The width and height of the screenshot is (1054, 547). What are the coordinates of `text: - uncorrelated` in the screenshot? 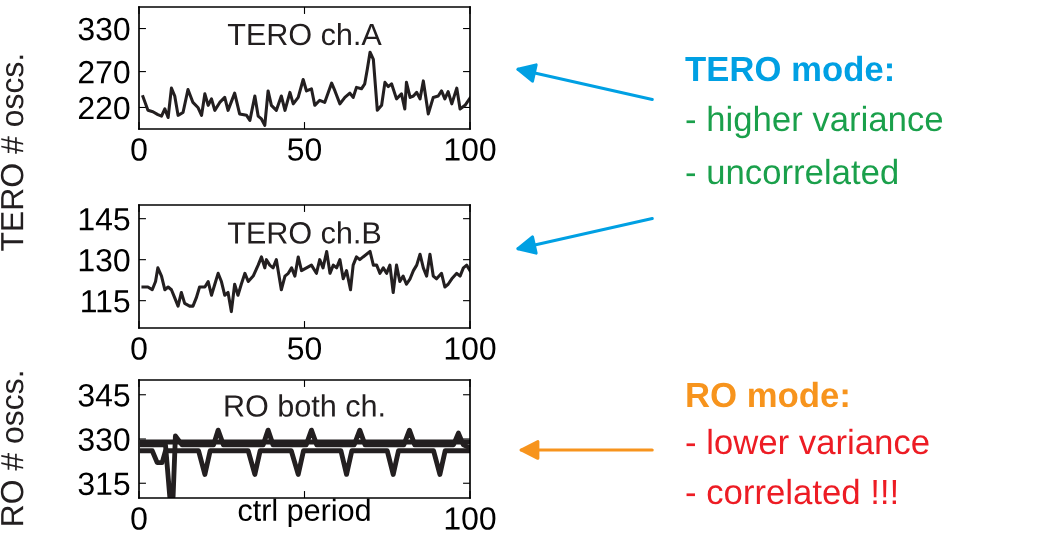 It's located at (791, 171).